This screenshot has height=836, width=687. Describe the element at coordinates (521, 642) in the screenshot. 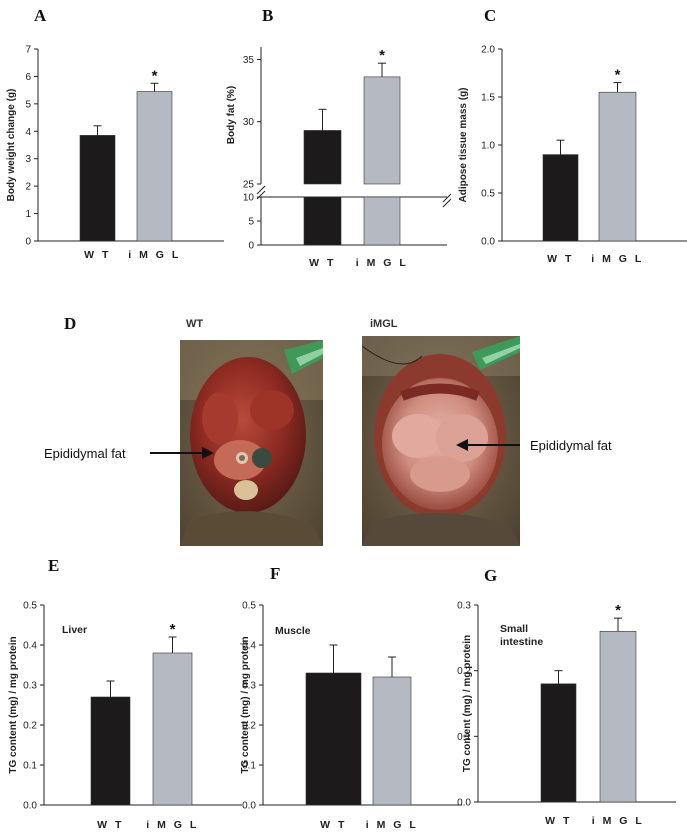

I see `annotation-line: intestine` at that location.